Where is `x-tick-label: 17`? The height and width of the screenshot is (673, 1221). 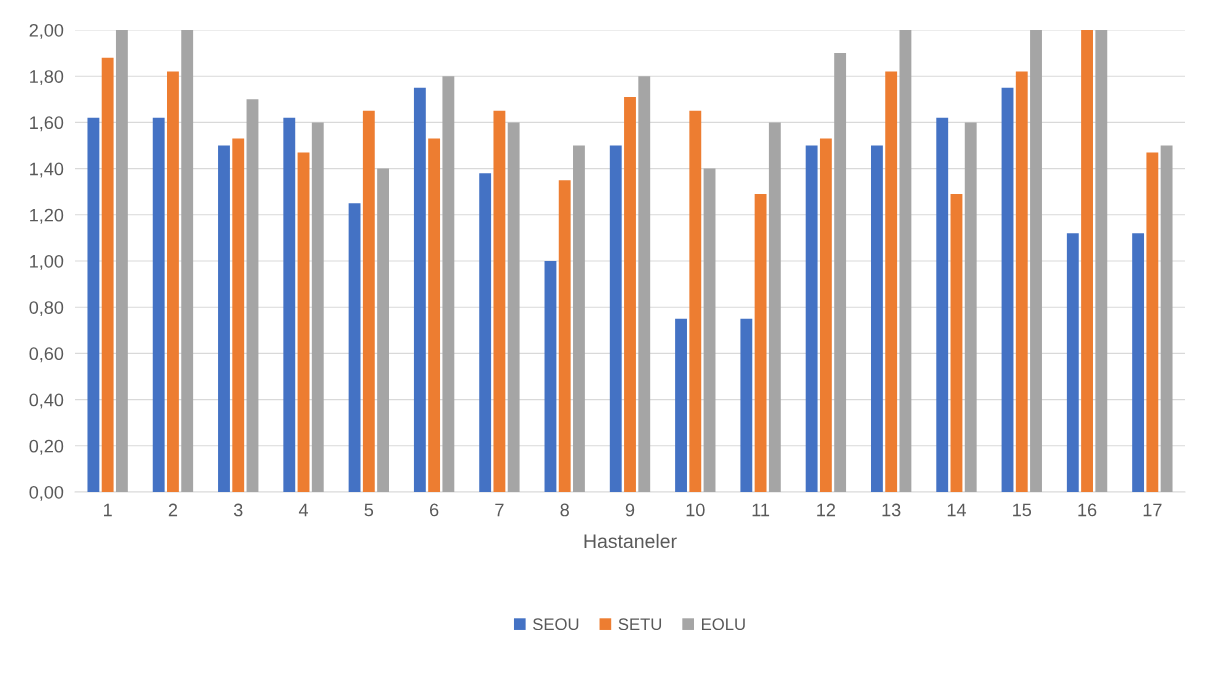 x-tick-label: 17 is located at coordinates (1152, 510).